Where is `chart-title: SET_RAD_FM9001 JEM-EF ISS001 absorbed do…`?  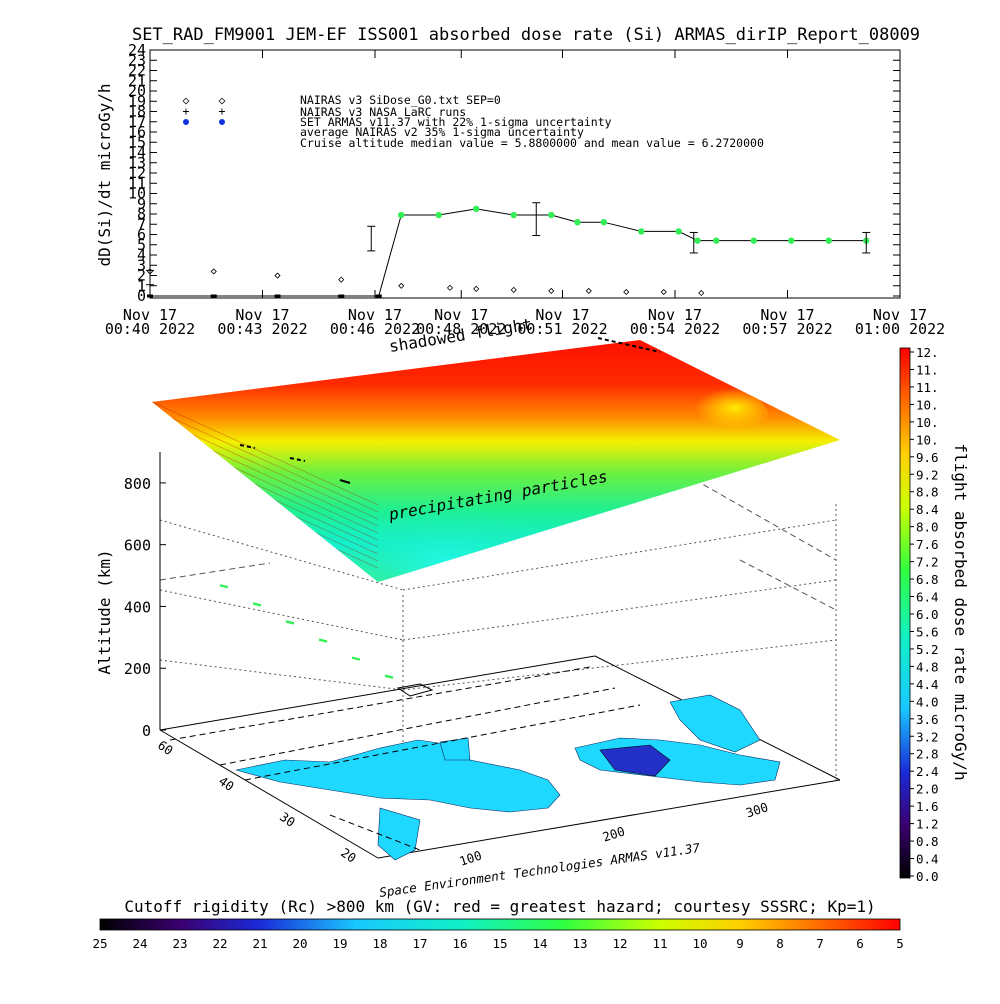 chart-title: SET_RAD_FM9001 JEM-EF ISS001 absorbed do… is located at coordinates (526, 35).